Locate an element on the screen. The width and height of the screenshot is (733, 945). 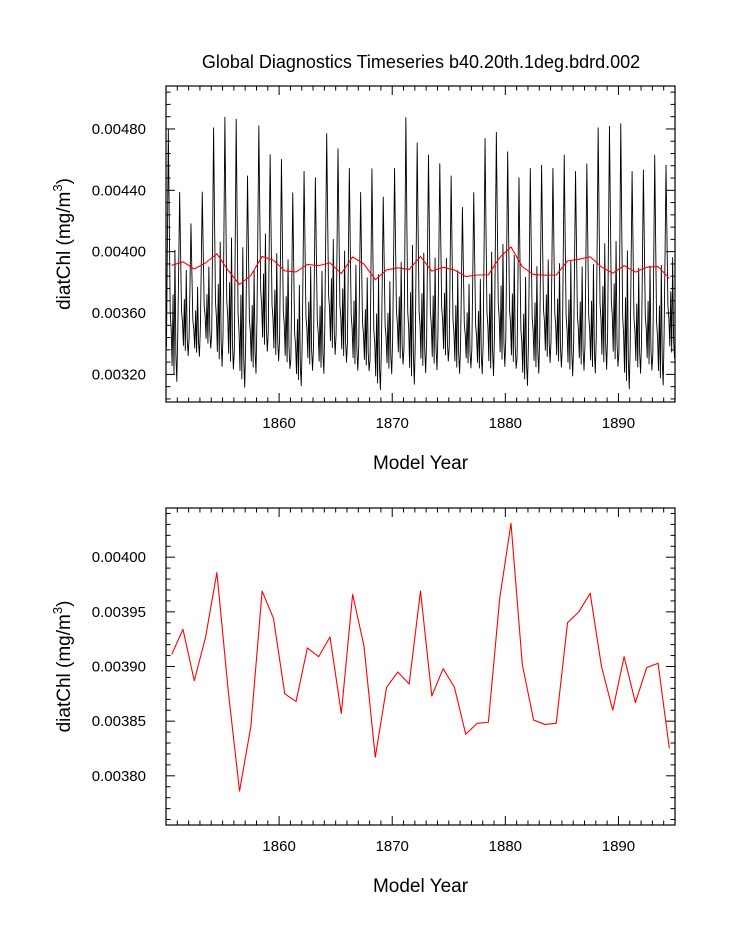
y-tick-label: 0.00360 is located at coordinates (119, 313).